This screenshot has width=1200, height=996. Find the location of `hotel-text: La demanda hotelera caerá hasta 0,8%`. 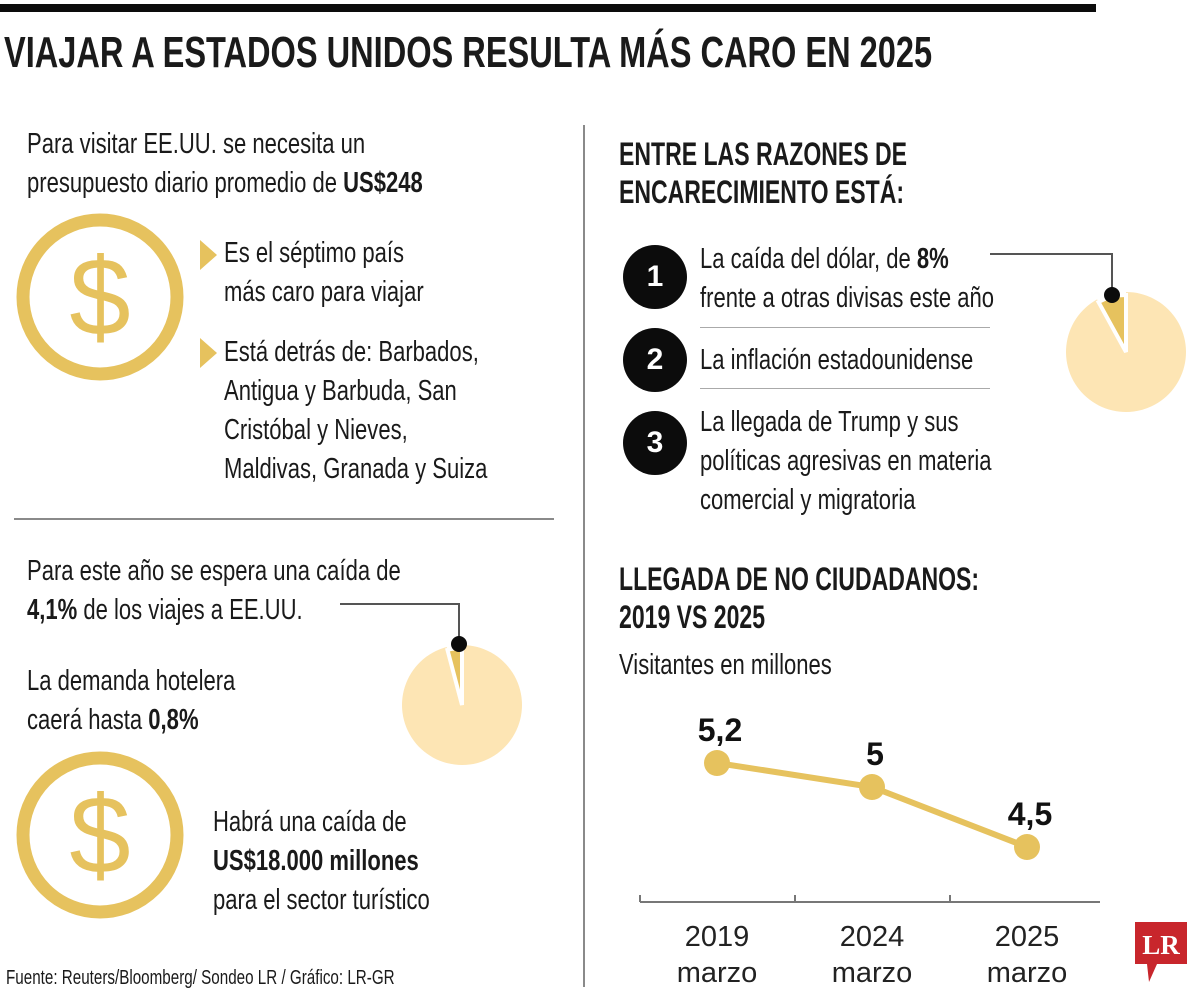

hotel-text: La demanda hotelera caerá hasta 0,8% is located at coordinates (131, 700).